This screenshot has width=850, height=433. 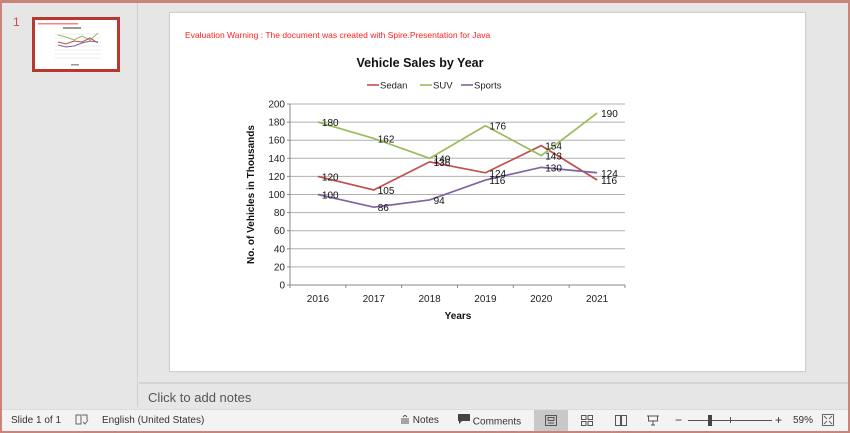 What do you see at coordinates (803, 420) in the screenshot?
I see `zoom-level: 59%` at bounding box center [803, 420].